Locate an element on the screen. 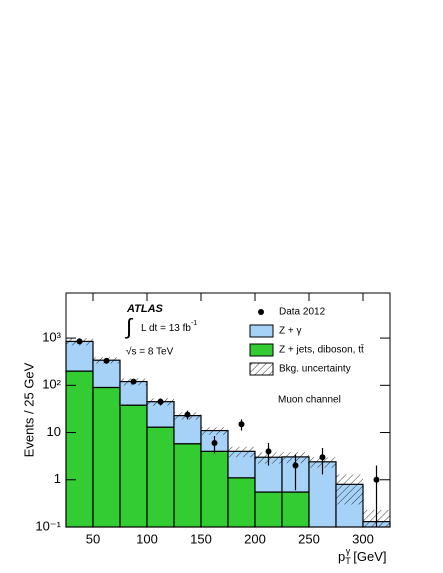 The width and height of the screenshot is (443, 573). experiment-label: ATLAS is located at coordinates (145, 309).